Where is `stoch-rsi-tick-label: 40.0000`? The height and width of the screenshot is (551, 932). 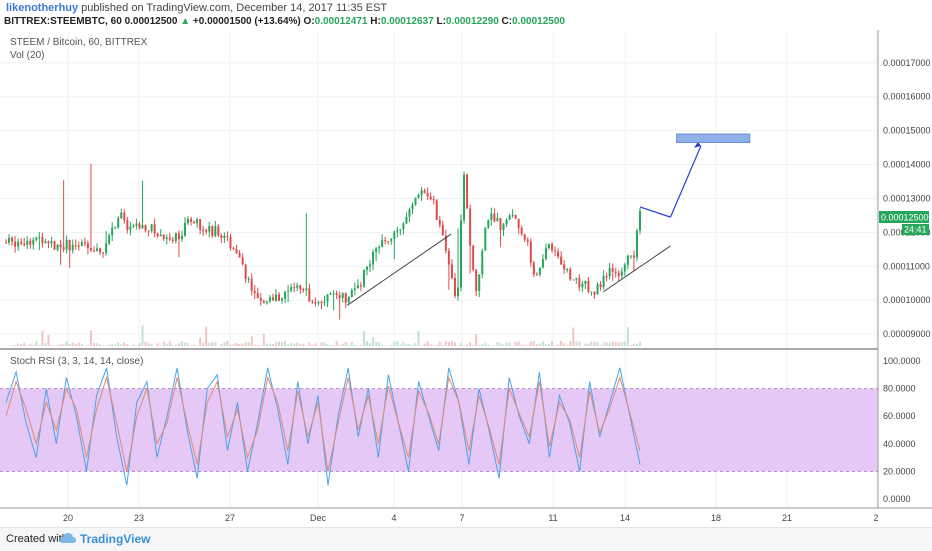
stoch-rsi-tick-label: 40.0000 is located at coordinates (899, 444).